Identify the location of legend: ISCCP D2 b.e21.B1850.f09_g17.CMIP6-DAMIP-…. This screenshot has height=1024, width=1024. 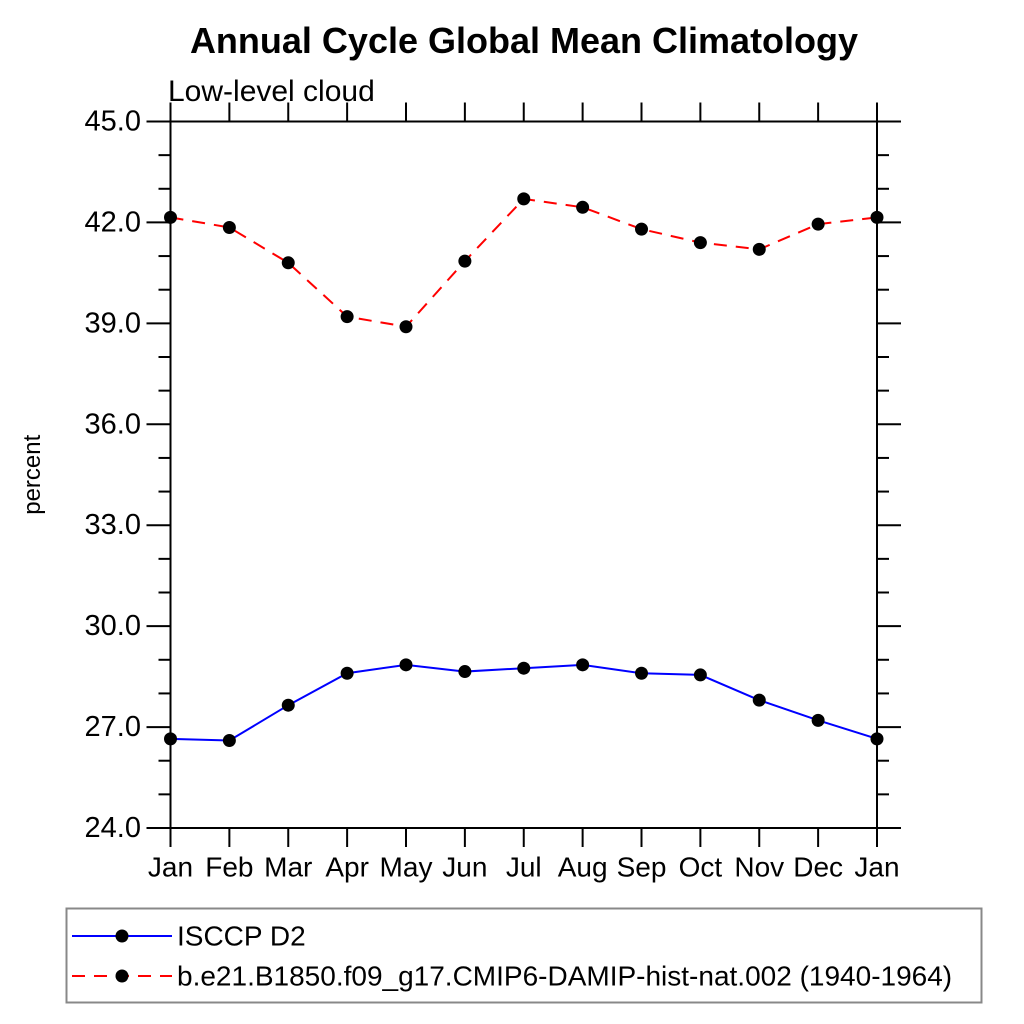
(524, 955).